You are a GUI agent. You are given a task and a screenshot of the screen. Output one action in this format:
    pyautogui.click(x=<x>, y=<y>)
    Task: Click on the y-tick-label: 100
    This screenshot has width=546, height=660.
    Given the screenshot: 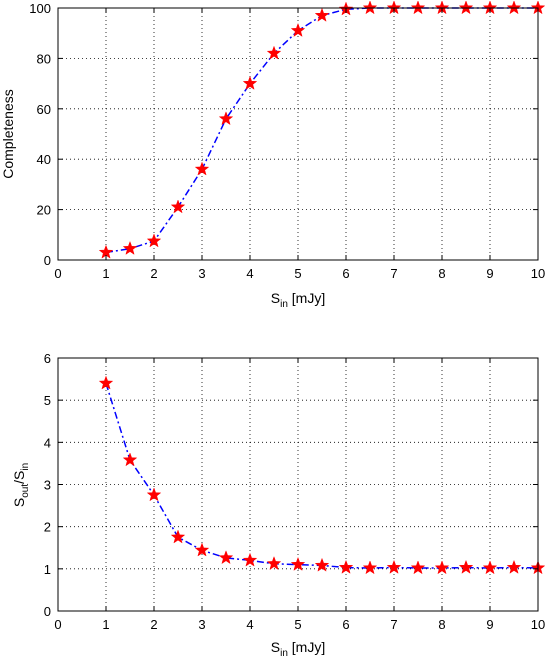 What is the action you would take?
    pyautogui.click(x=40, y=8)
    